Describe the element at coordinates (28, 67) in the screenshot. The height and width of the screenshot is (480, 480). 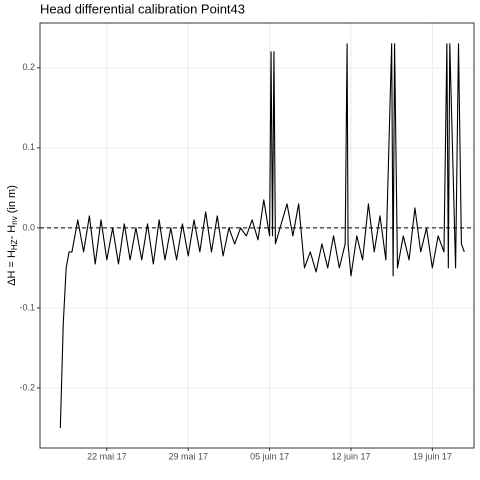
I see `y-tick-label: 0.2` at that location.